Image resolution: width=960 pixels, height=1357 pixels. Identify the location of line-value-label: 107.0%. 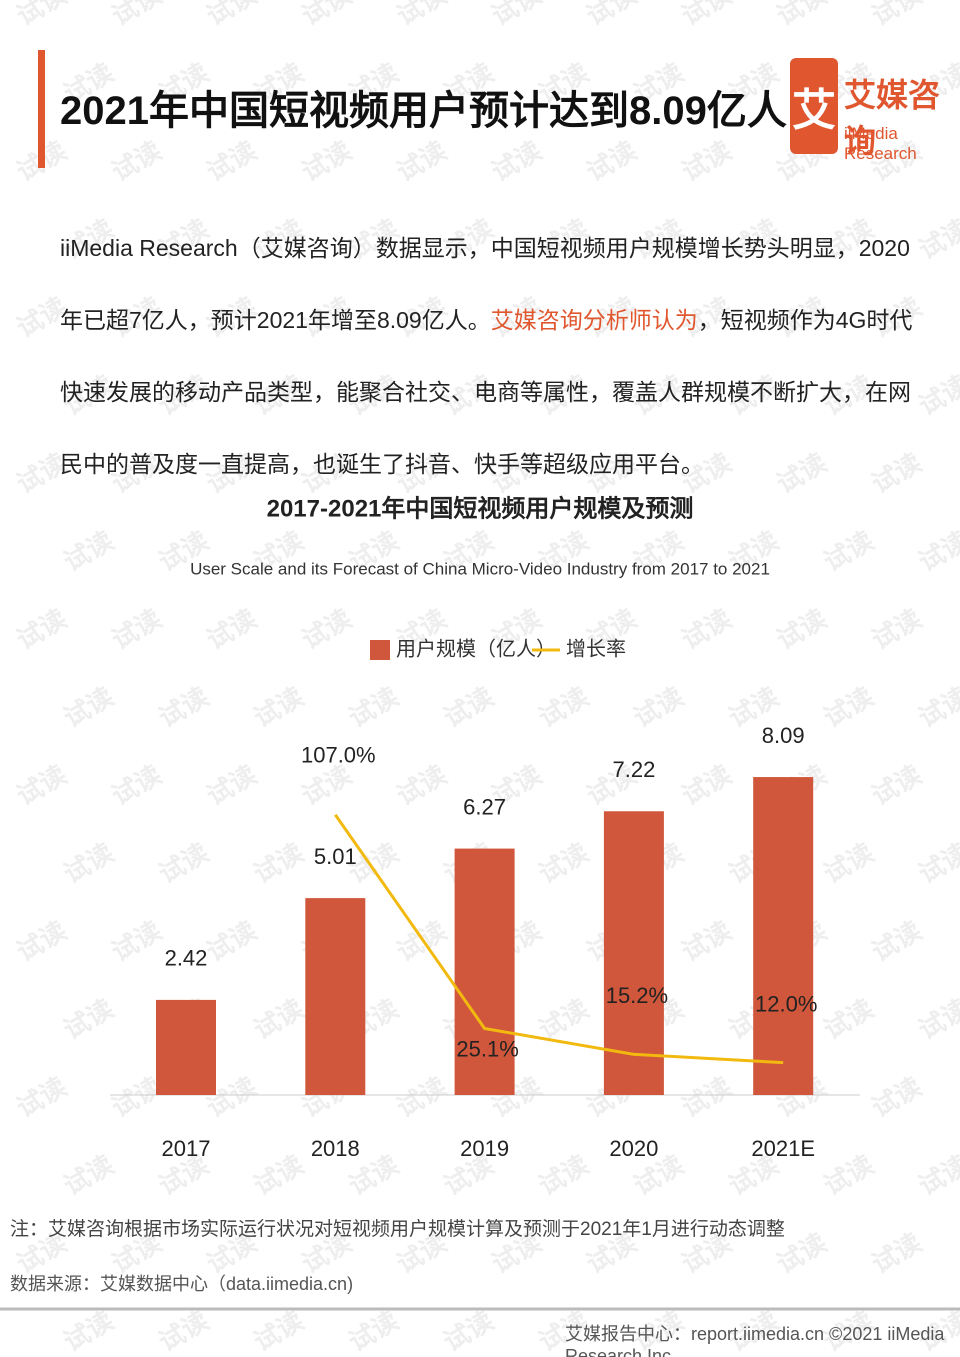
(338, 755).